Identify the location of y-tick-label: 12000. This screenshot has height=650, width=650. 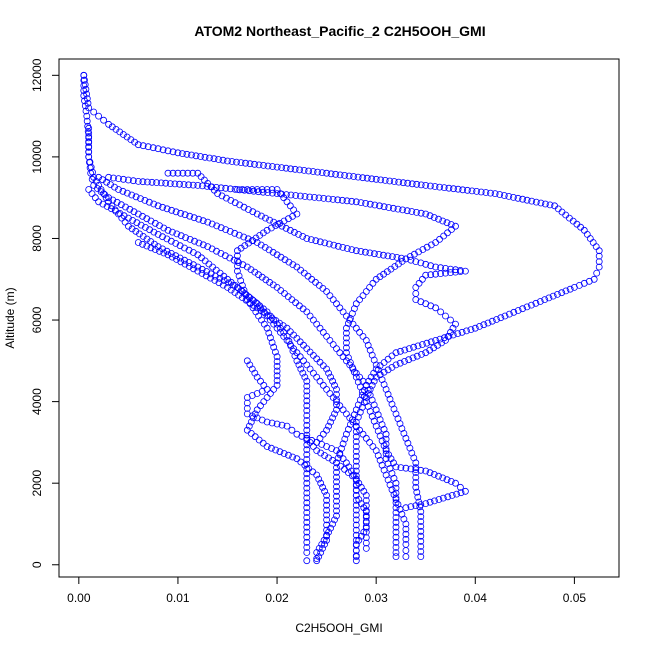
(37, 75).